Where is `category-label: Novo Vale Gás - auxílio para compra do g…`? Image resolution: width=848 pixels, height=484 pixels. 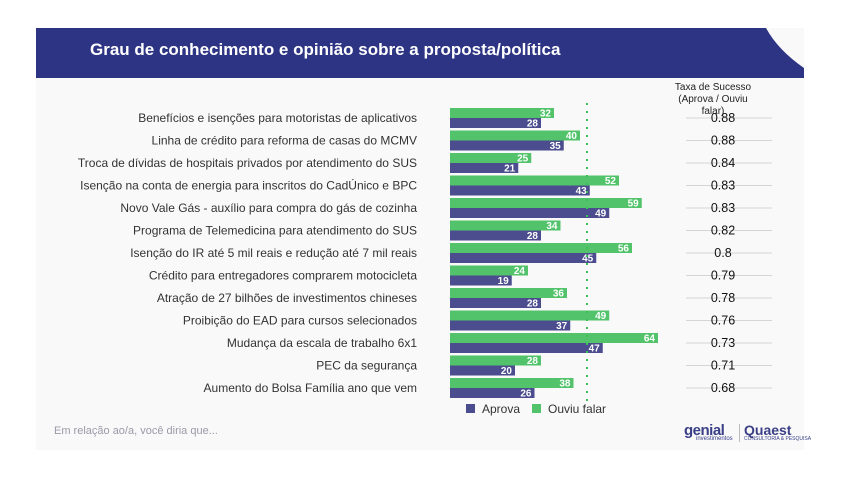 category-label: Novo Vale Gás - auxílio para compra do g… is located at coordinates (268, 208).